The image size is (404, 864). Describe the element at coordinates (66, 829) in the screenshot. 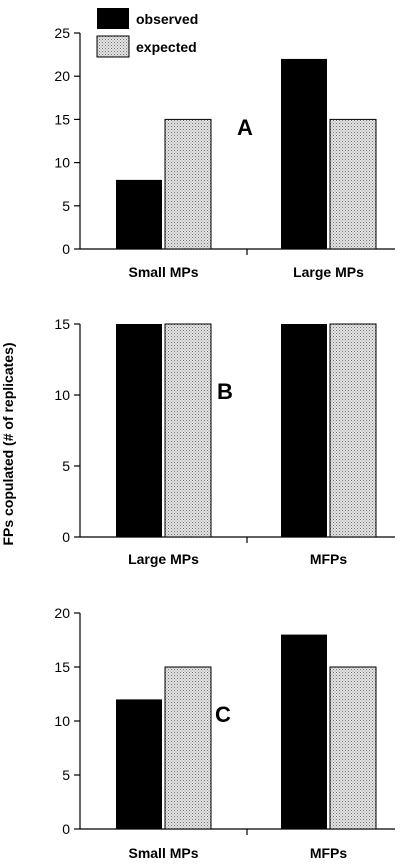

I see `y-tick-label-c: 0` at that location.